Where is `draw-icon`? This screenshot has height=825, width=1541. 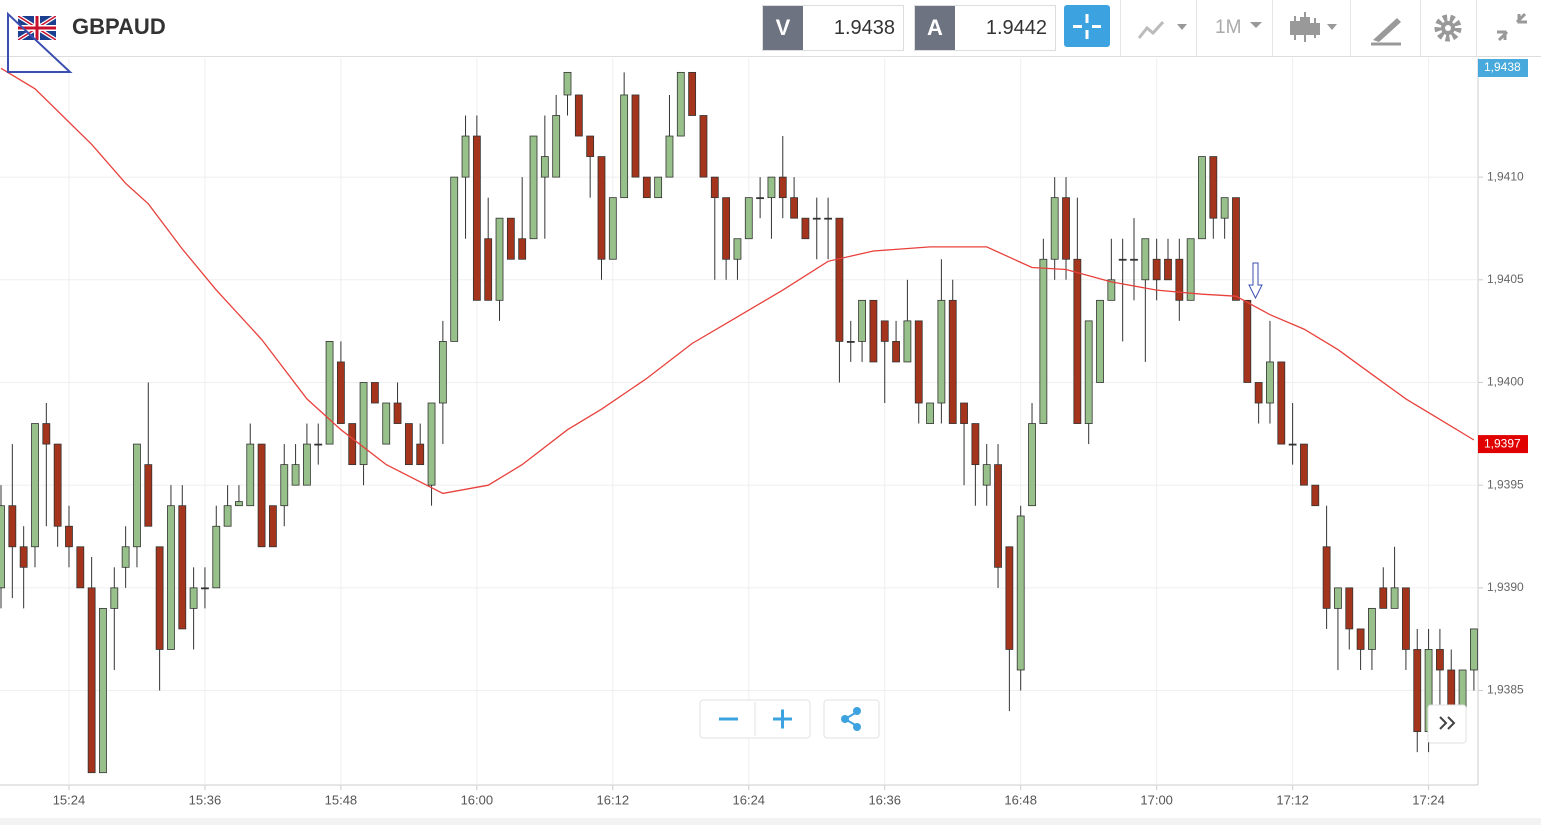
draw-icon is located at coordinates (1386, 32).